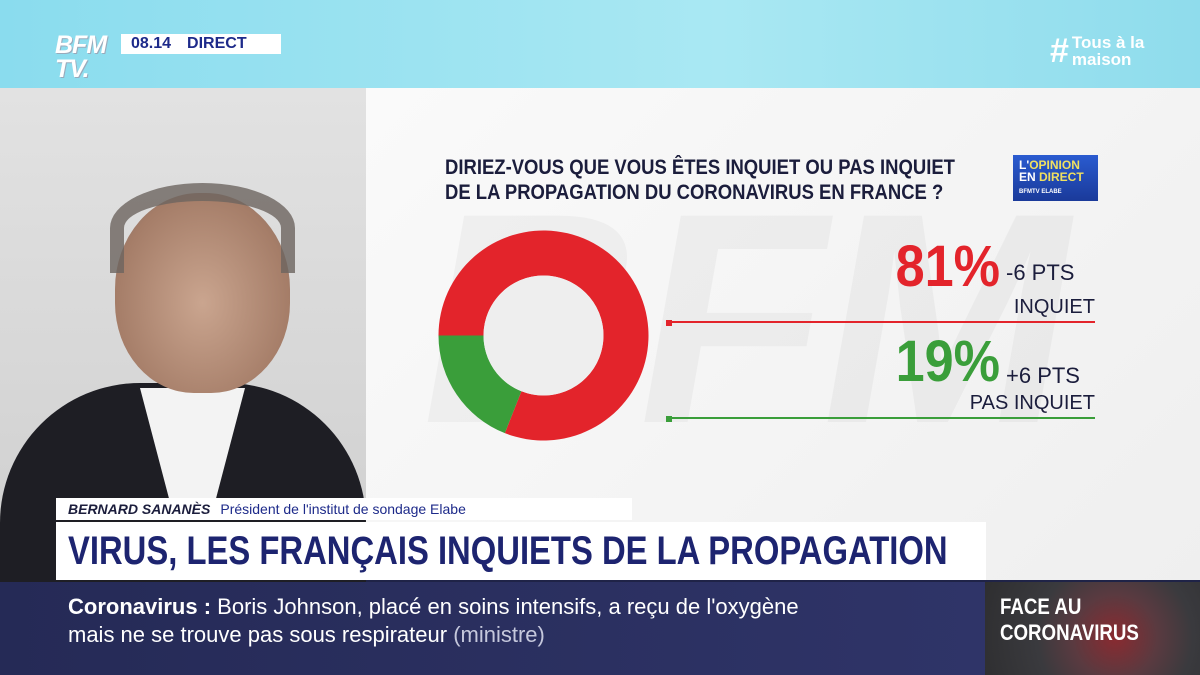 The height and width of the screenshot is (675, 1200). What do you see at coordinates (669, 419) in the screenshot?
I see `legend-marker-pas-inquiet` at bounding box center [669, 419].